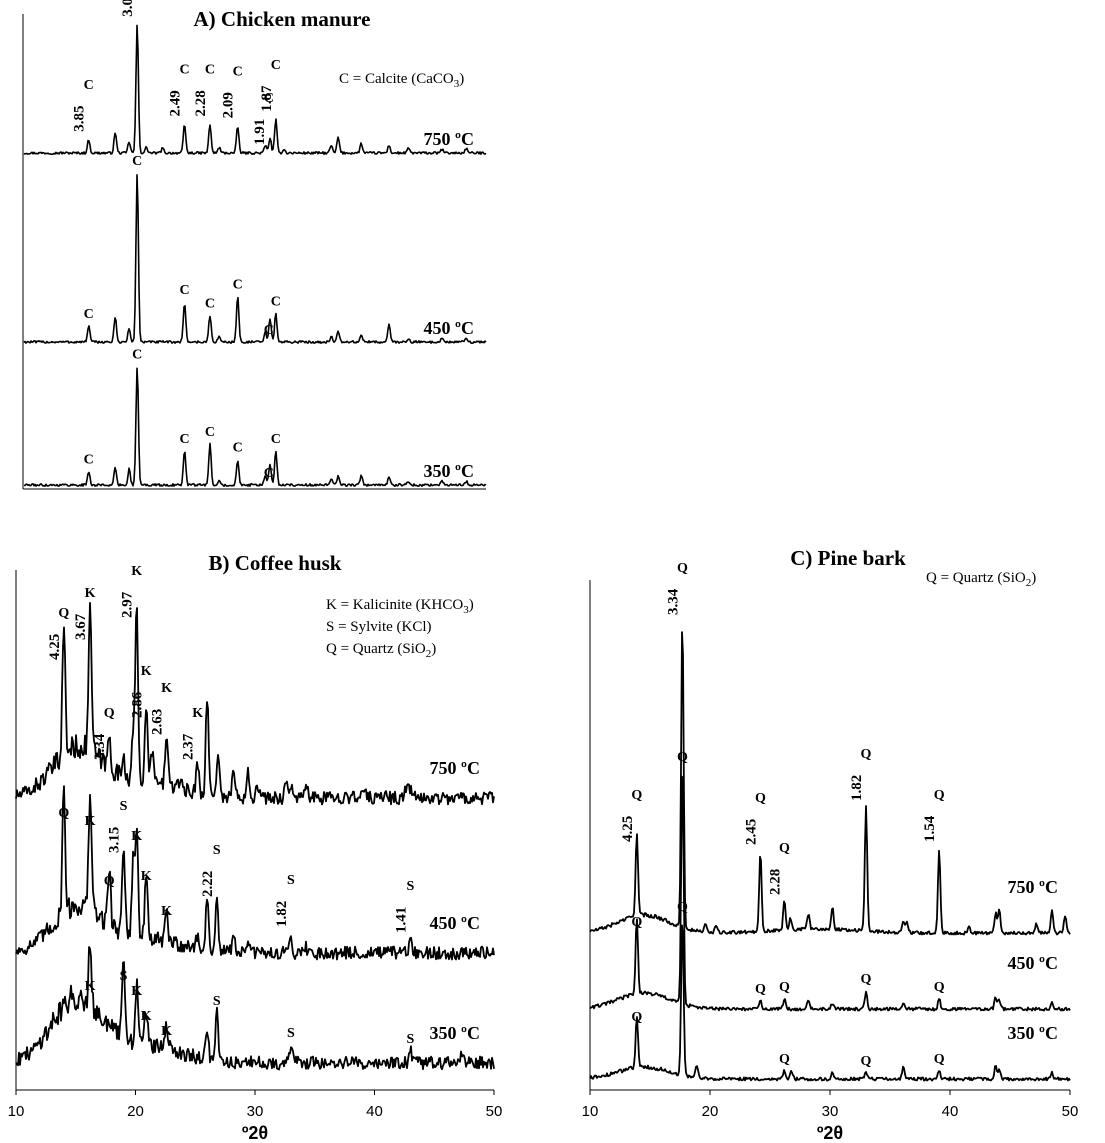  Describe the element at coordinates (379, 627) in the screenshot. I see `legend-entry: S = Sylvite (KCl)` at that location.